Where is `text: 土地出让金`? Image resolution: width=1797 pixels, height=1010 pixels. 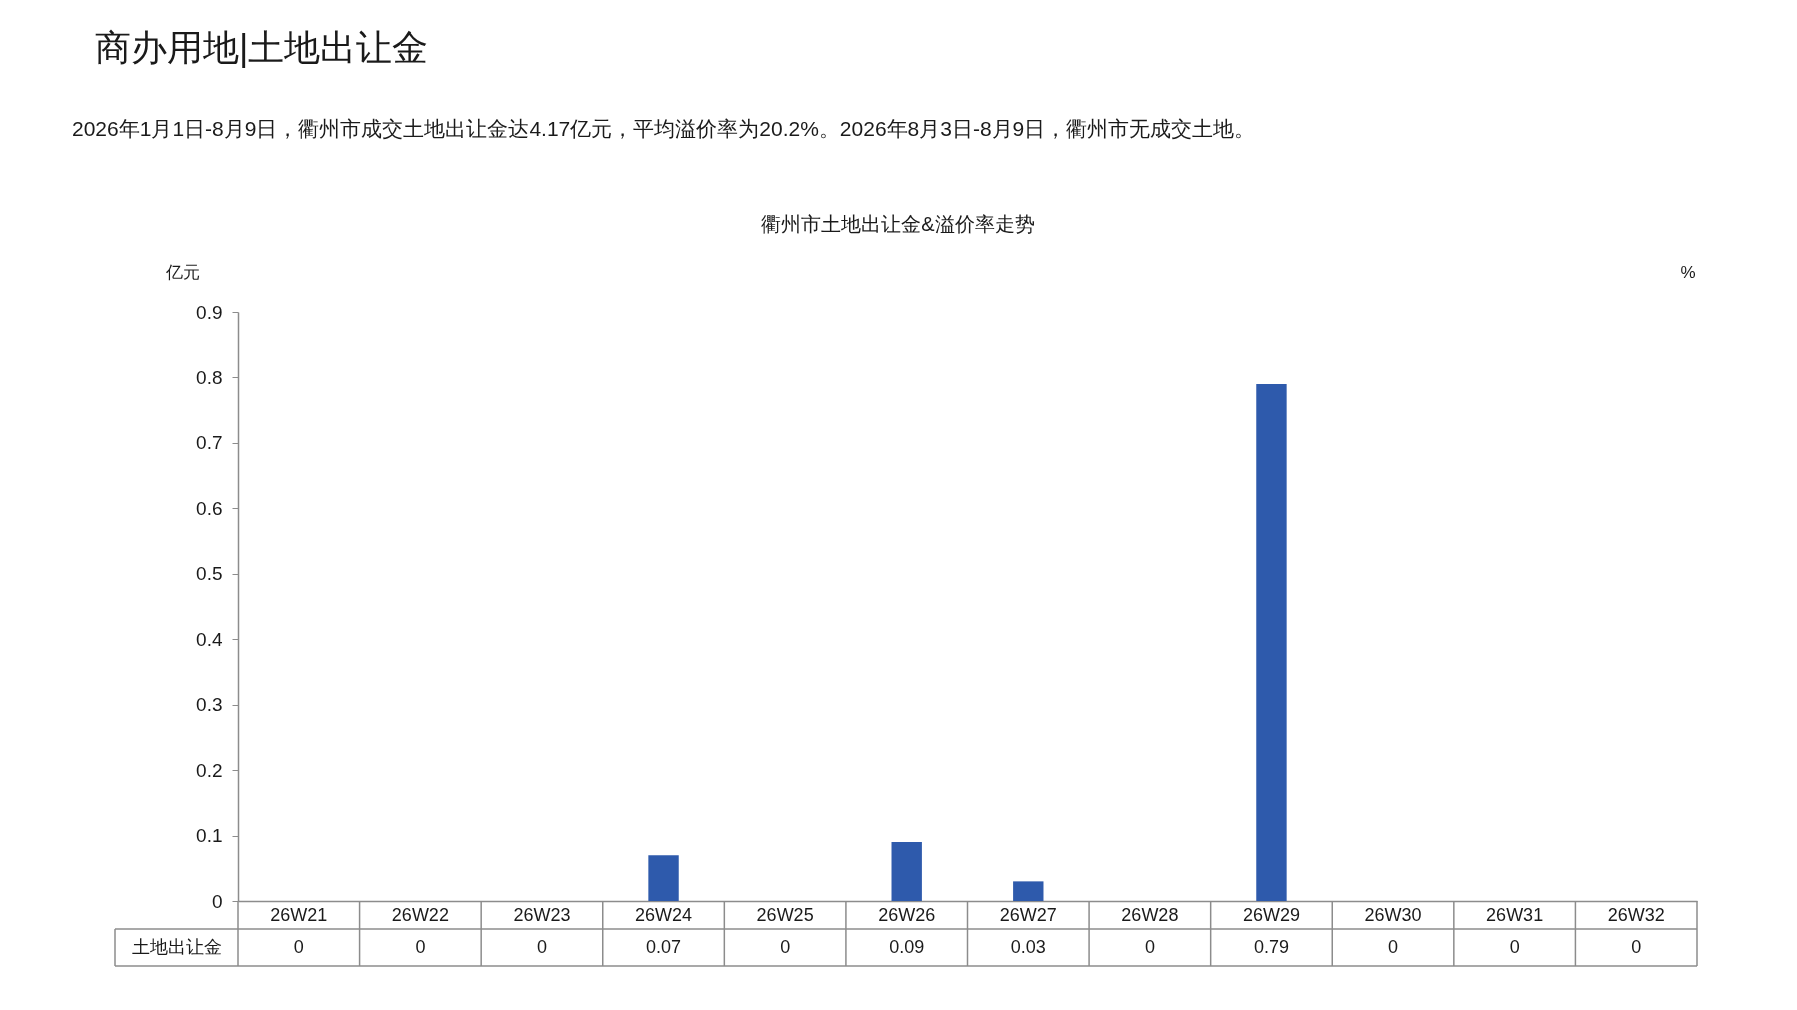 text: 土地出让金 is located at coordinates (176, 946).